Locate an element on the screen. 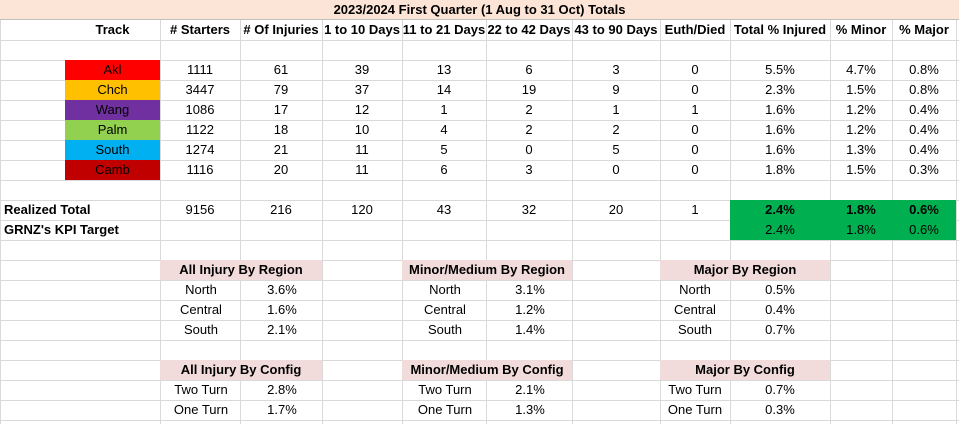  summary-value-cell: 3.1% is located at coordinates (530, 289).